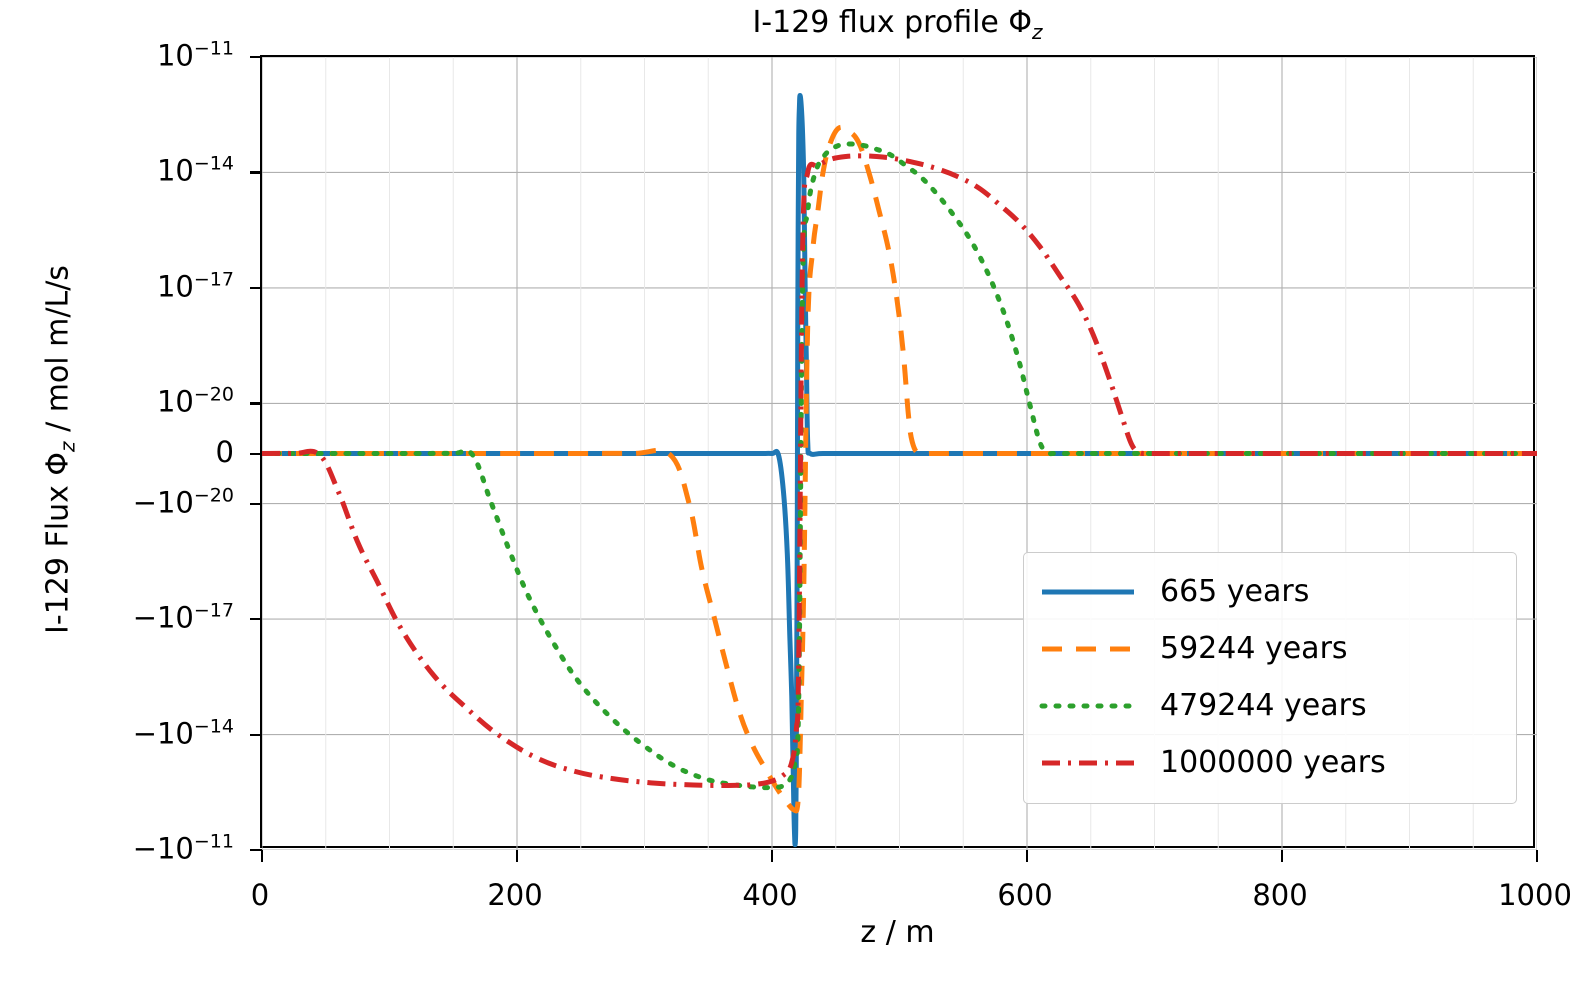 Image resolution: width=1591 pixels, height=989 pixels. I want to click on legend-label-2: 479244 years, so click(1263, 705).